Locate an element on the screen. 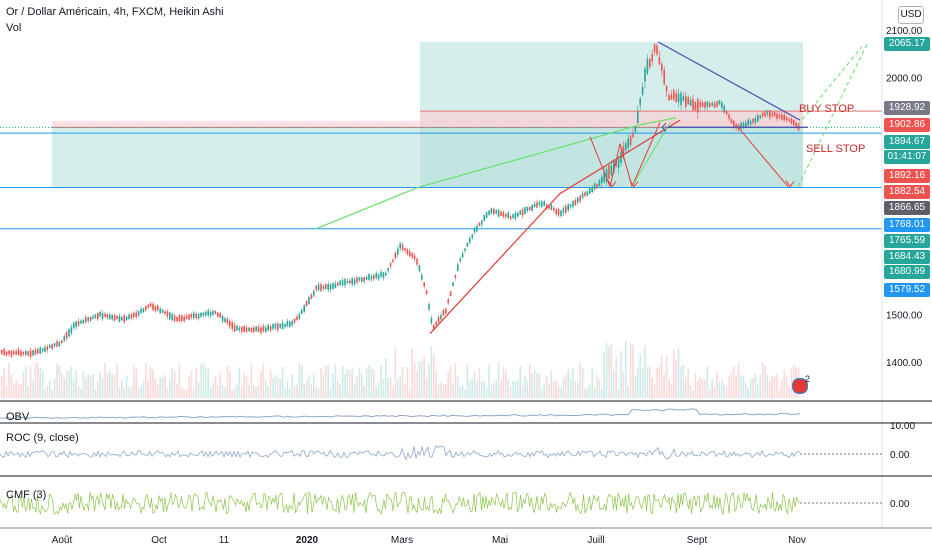 This screenshot has width=932, height=550. badge-count: 2 is located at coordinates (808, 379).